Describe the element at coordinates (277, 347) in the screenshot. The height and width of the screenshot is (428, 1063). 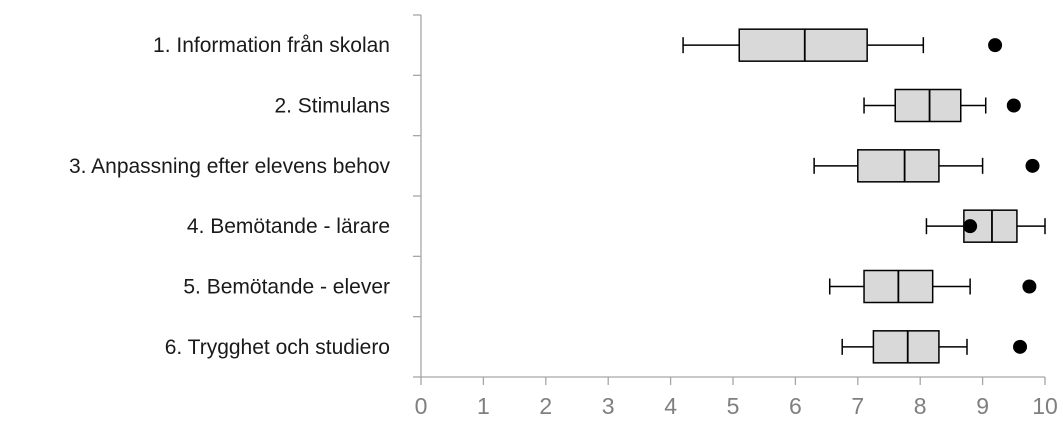
I see `category-label: 6. Trygghet och studiero` at that location.